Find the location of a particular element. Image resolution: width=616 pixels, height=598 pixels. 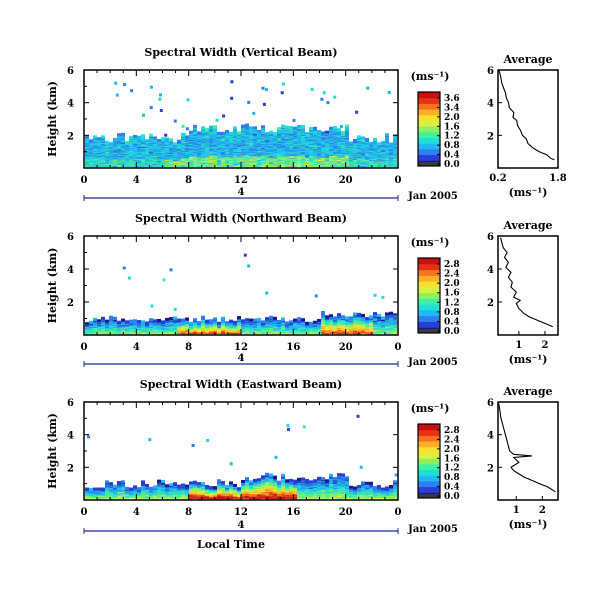

heatmap-cells is located at coordinates (241, 124).